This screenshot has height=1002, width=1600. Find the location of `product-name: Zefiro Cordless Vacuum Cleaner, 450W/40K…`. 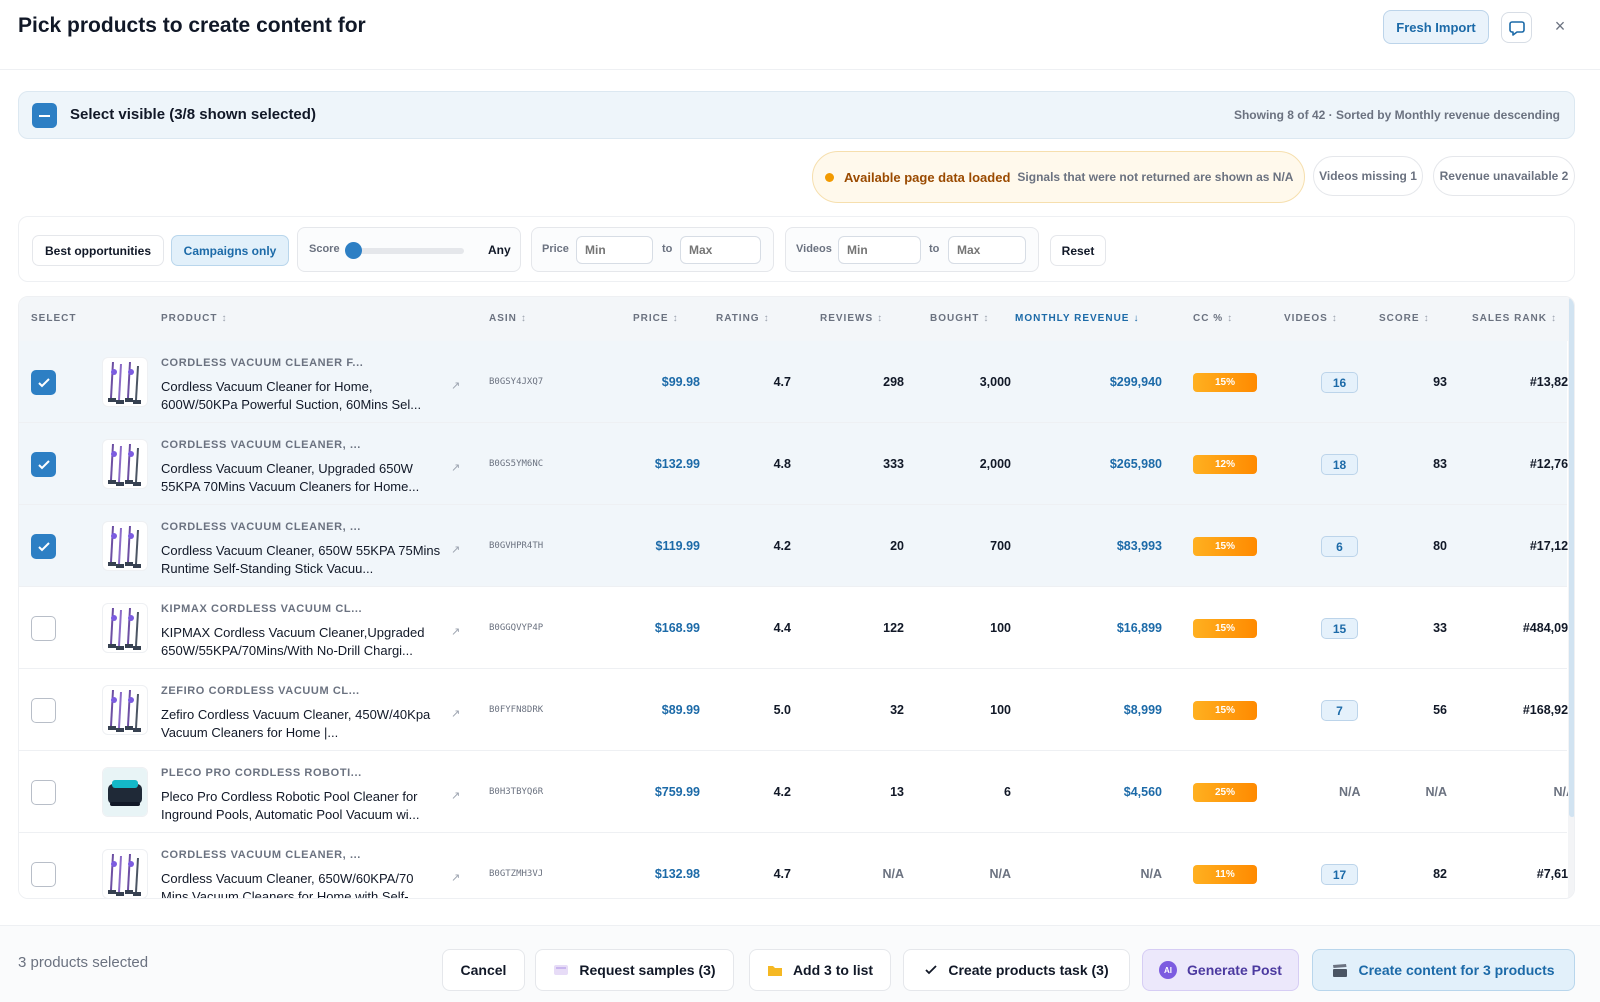

product-name: Zefiro Cordless Vacuum Cleaner, 450W/40K… is located at coordinates (296, 723).